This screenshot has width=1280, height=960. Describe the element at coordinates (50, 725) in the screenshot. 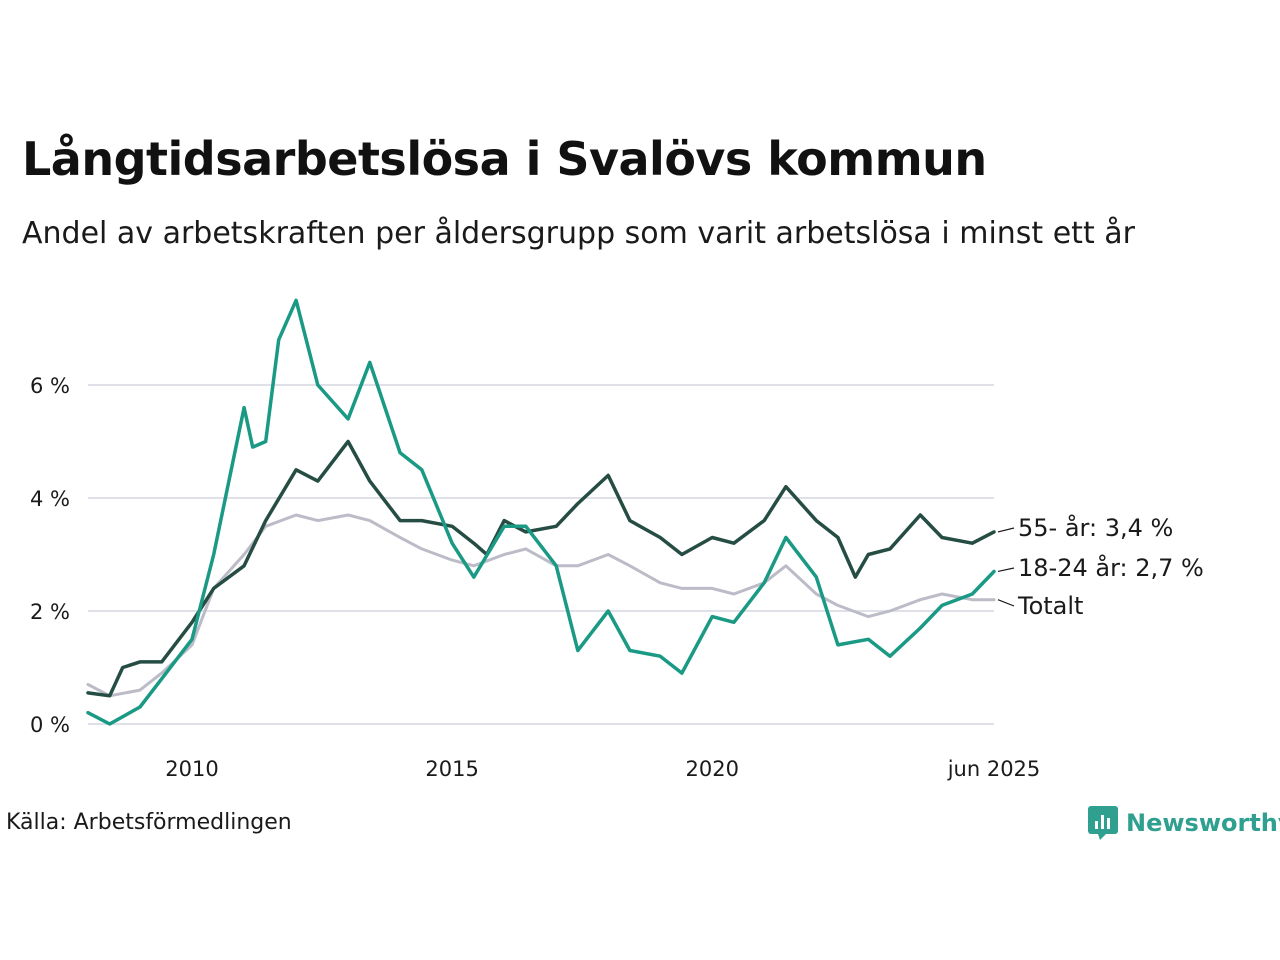

I see `y-tick-label: 0 %` at that location.